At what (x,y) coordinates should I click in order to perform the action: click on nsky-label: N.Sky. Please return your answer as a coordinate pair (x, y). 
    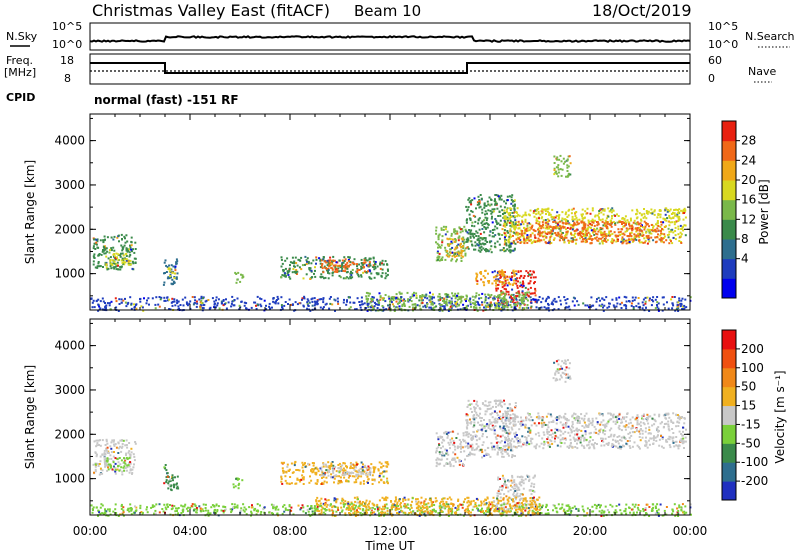
    Looking at the image, I should click on (22, 36).